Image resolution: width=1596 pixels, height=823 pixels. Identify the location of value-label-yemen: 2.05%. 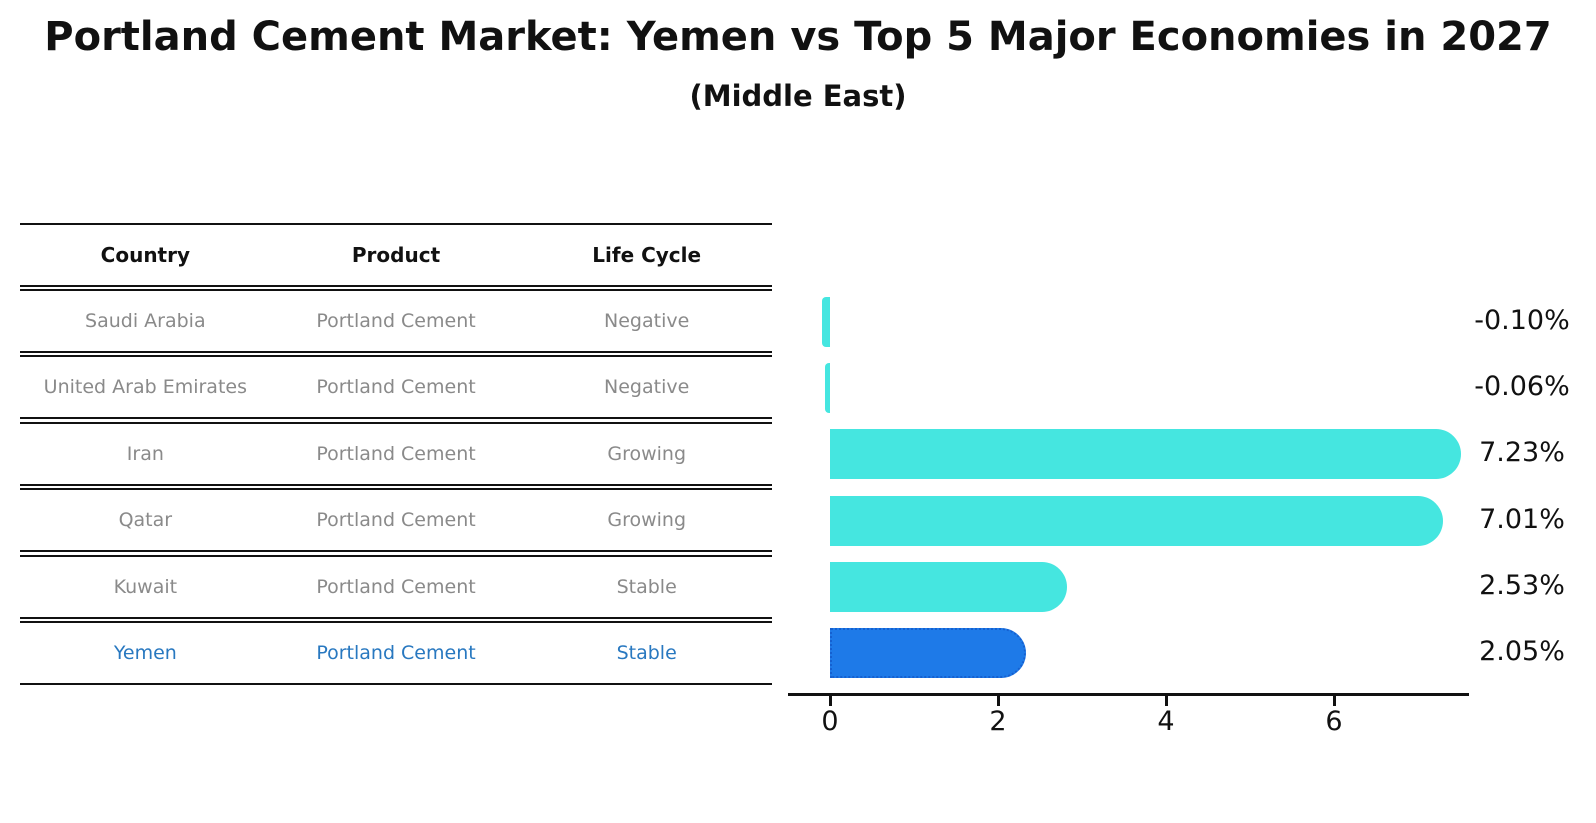
(1522, 651).